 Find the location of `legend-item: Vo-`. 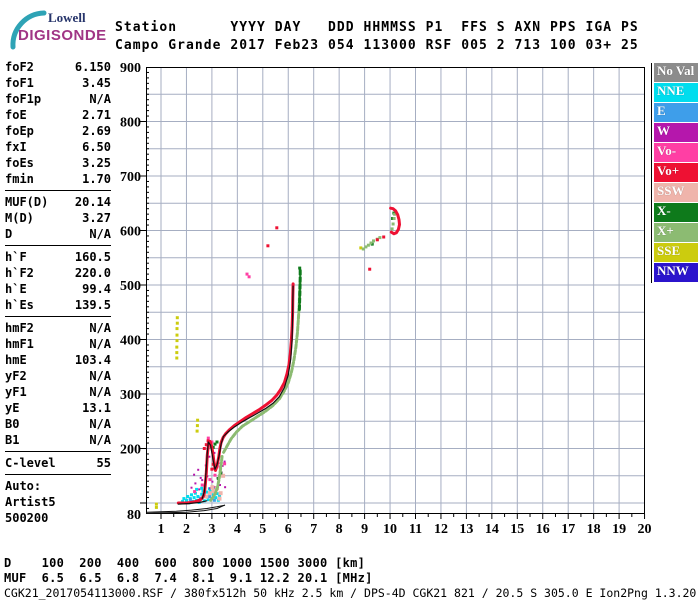

legend-item: Vo- is located at coordinates (676, 152).